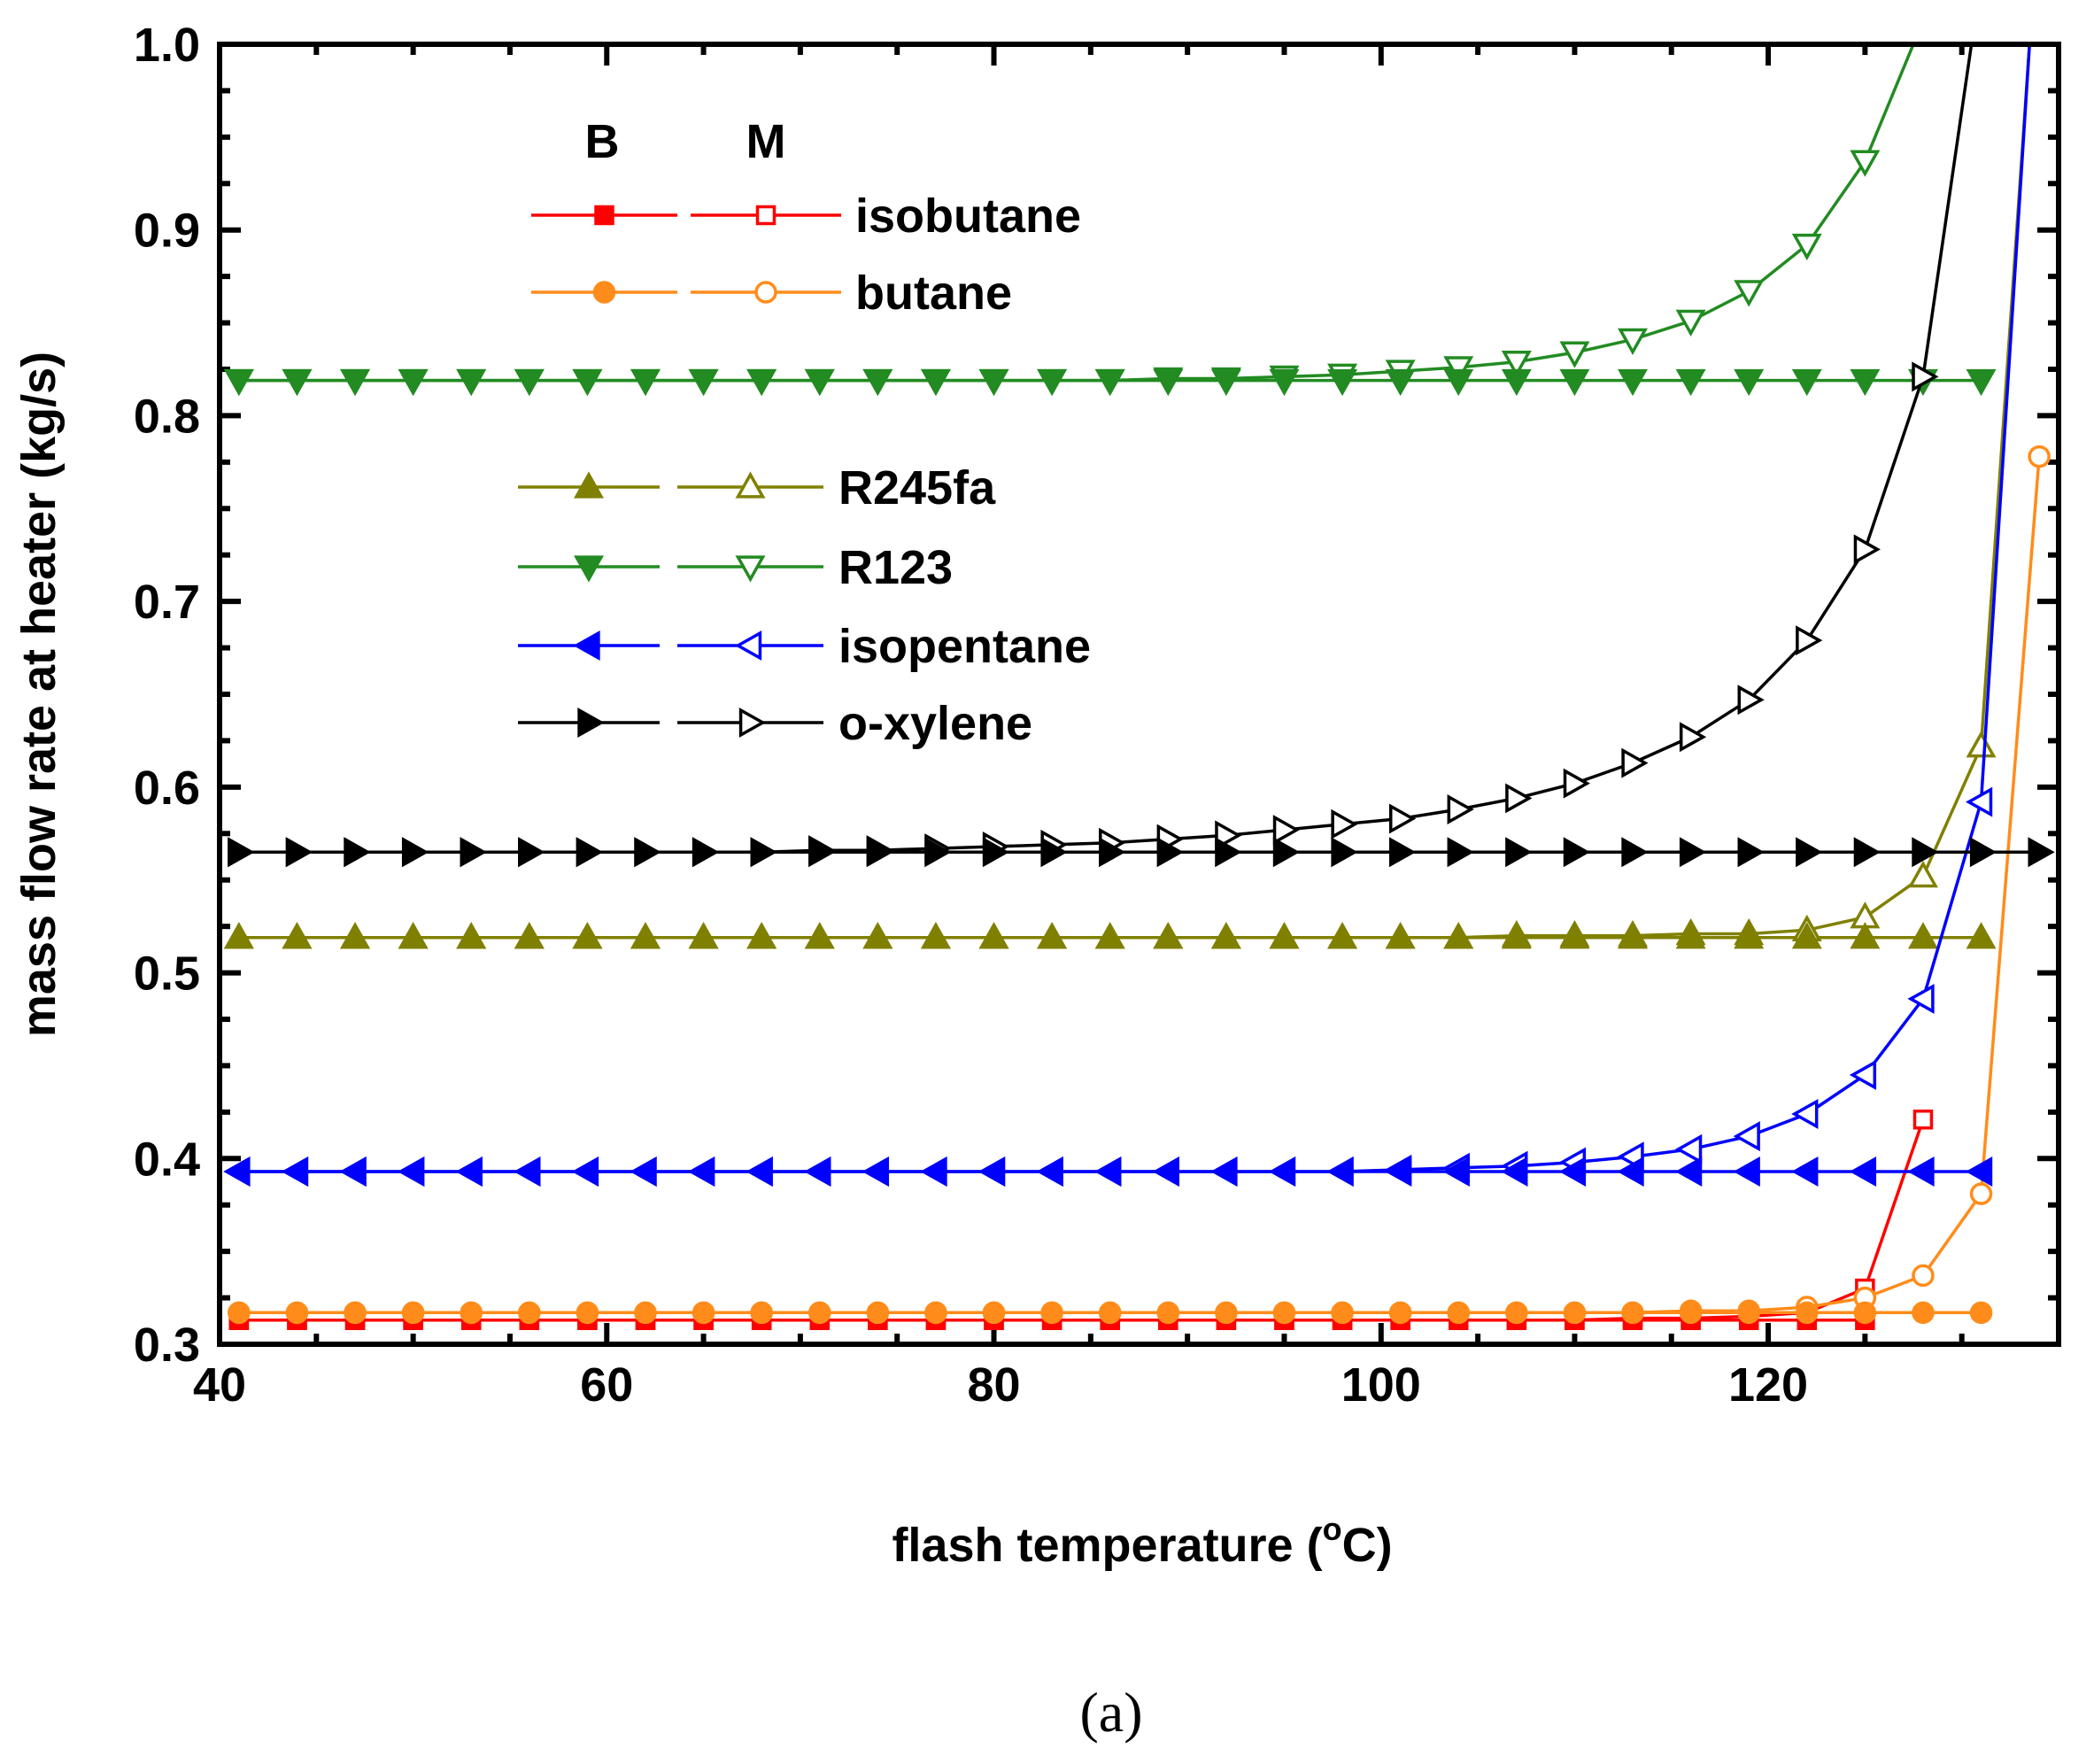 This screenshot has height=1764, width=2094. What do you see at coordinates (167, 1159) in the screenshot?
I see `y-tick-label: 0.4` at bounding box center [167, 1159].